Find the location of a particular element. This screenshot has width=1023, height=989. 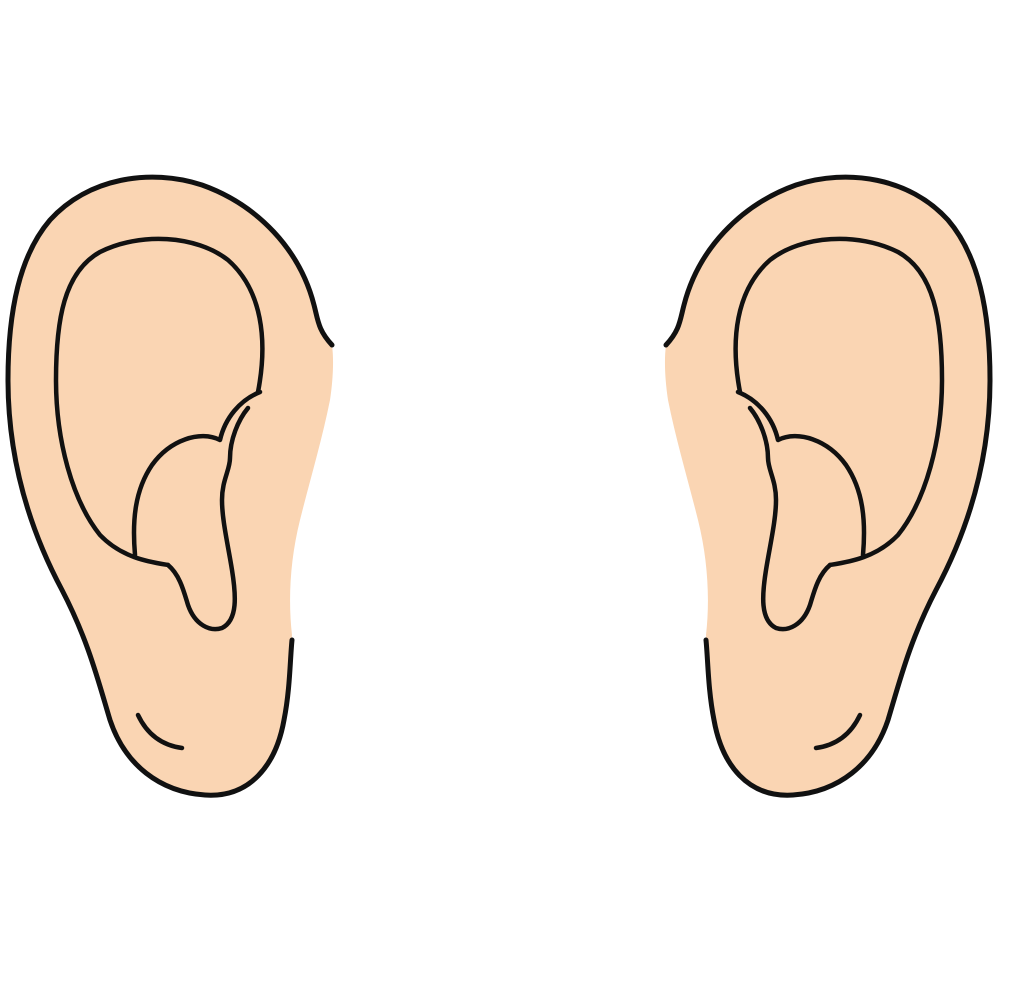

right-ear-concha is located at coordinates (801, 473).